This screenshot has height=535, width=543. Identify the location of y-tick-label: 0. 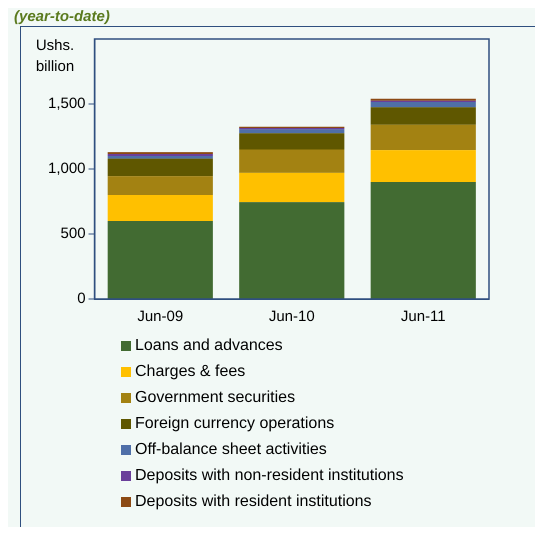
(81, 299).